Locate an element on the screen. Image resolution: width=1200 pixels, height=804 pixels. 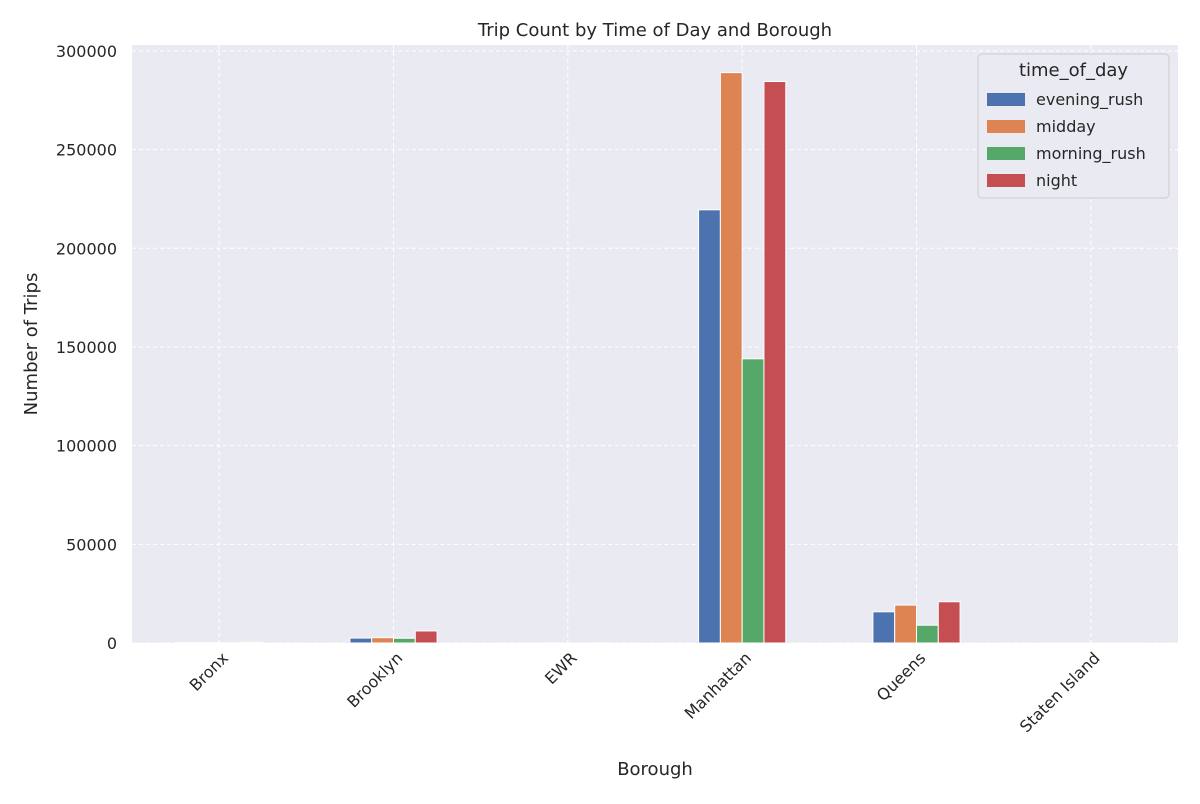
bar-morning_rush-queens is located at coordinates (928, 634).